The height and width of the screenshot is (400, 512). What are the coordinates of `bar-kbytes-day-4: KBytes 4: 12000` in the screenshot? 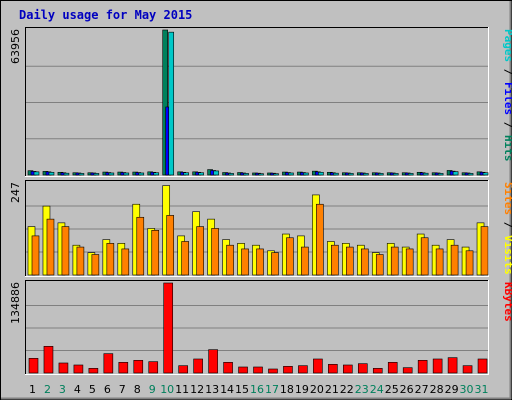 It's located at (78, 369).